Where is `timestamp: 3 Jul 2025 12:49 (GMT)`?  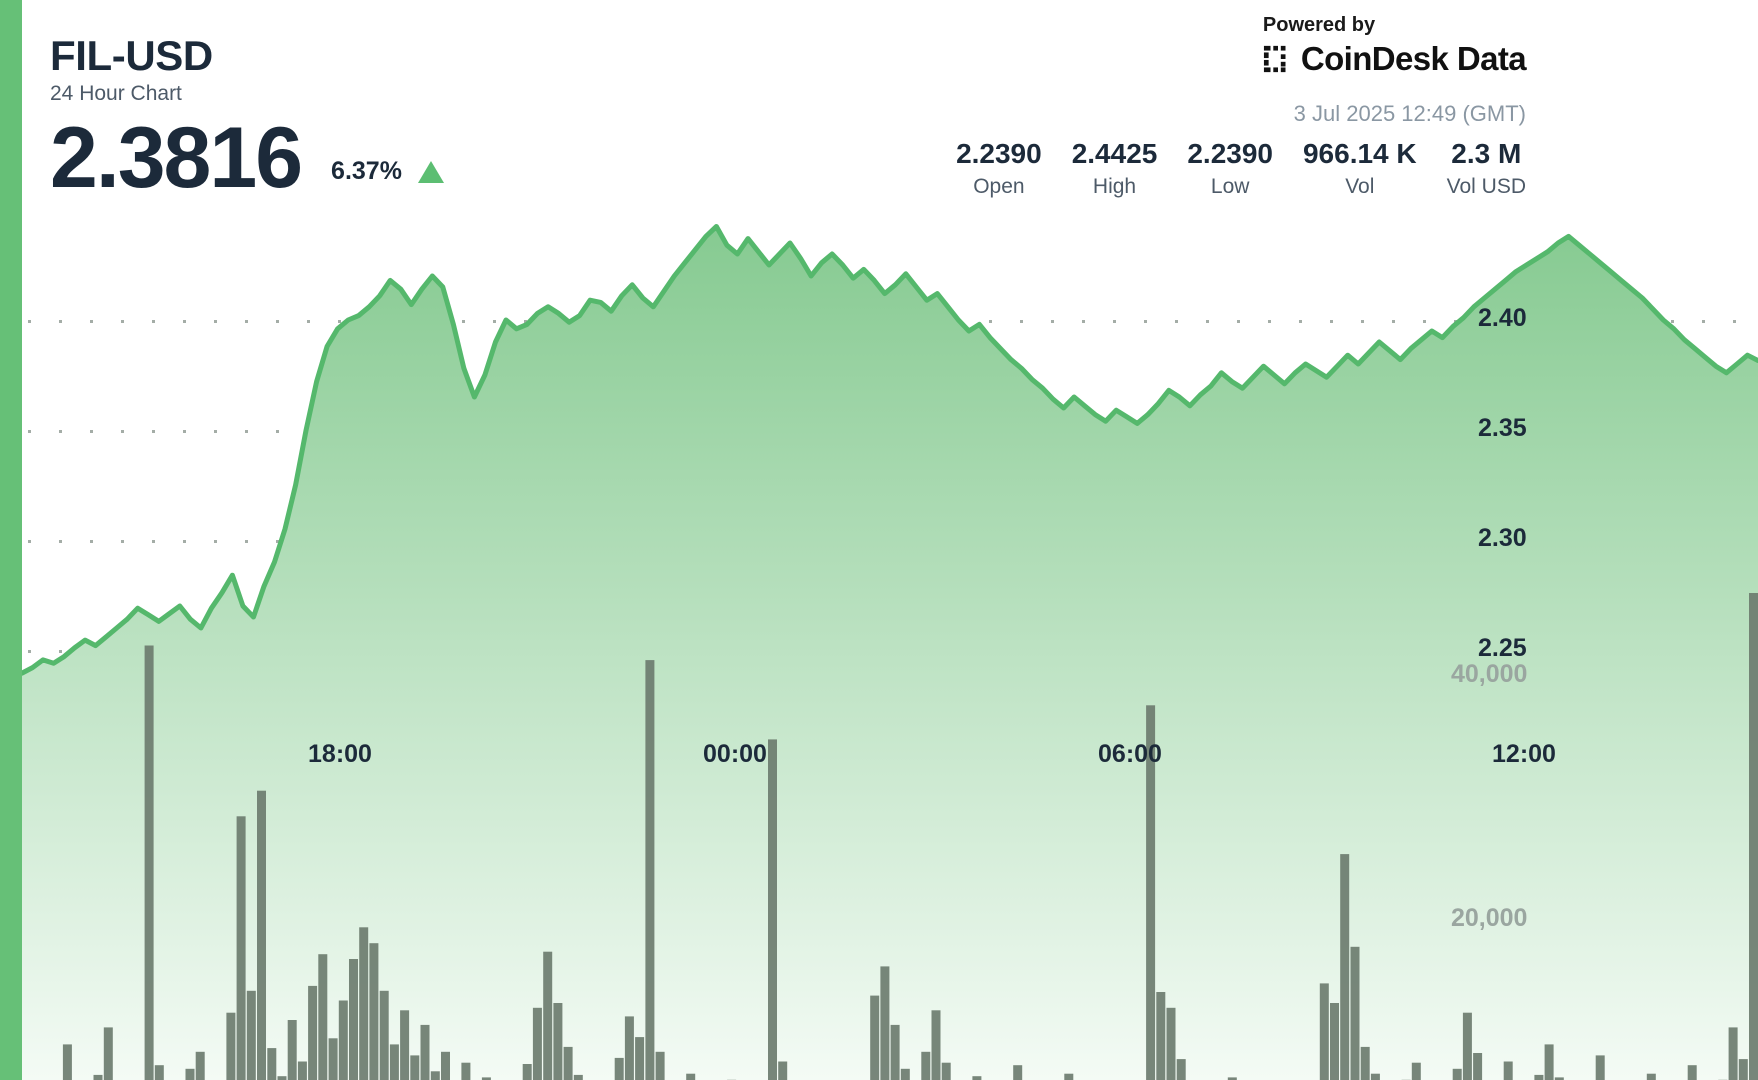 timestamp: 3 Jul 2025 12:49 (GMT) is located at coordinates (1409, 113).